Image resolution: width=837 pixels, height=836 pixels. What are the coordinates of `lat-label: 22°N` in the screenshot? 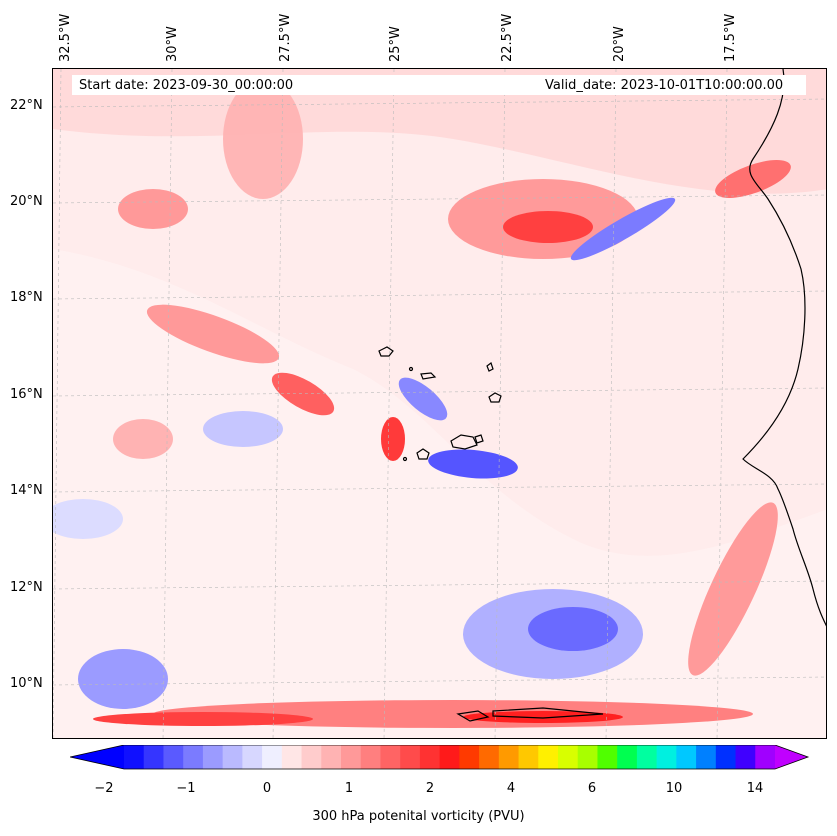 It's located at (26, 105).